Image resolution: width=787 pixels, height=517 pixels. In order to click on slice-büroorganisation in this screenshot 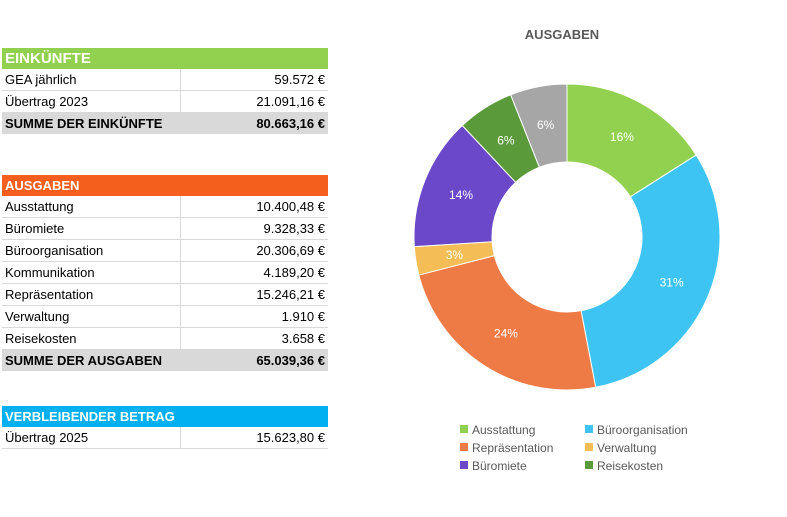, I will do `click(650, 271)`.